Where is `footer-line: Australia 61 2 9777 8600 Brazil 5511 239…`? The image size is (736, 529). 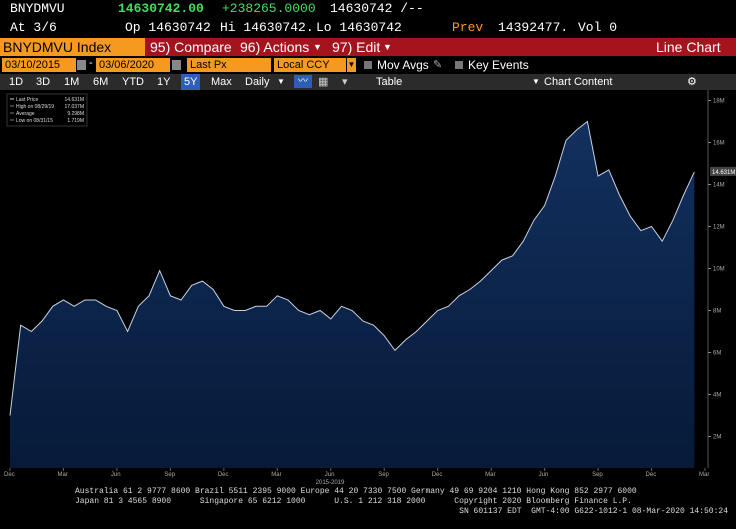
footer-line: Australia 61 2 9777 8600 Brazil 5511 239… is located at coordinates (356, 491).